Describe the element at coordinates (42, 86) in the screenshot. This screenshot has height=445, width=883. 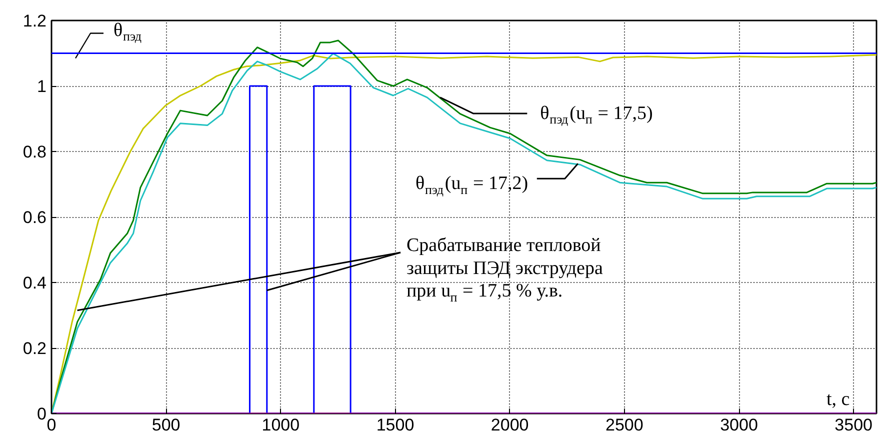
I see `y-tick-label: 1` at that location.